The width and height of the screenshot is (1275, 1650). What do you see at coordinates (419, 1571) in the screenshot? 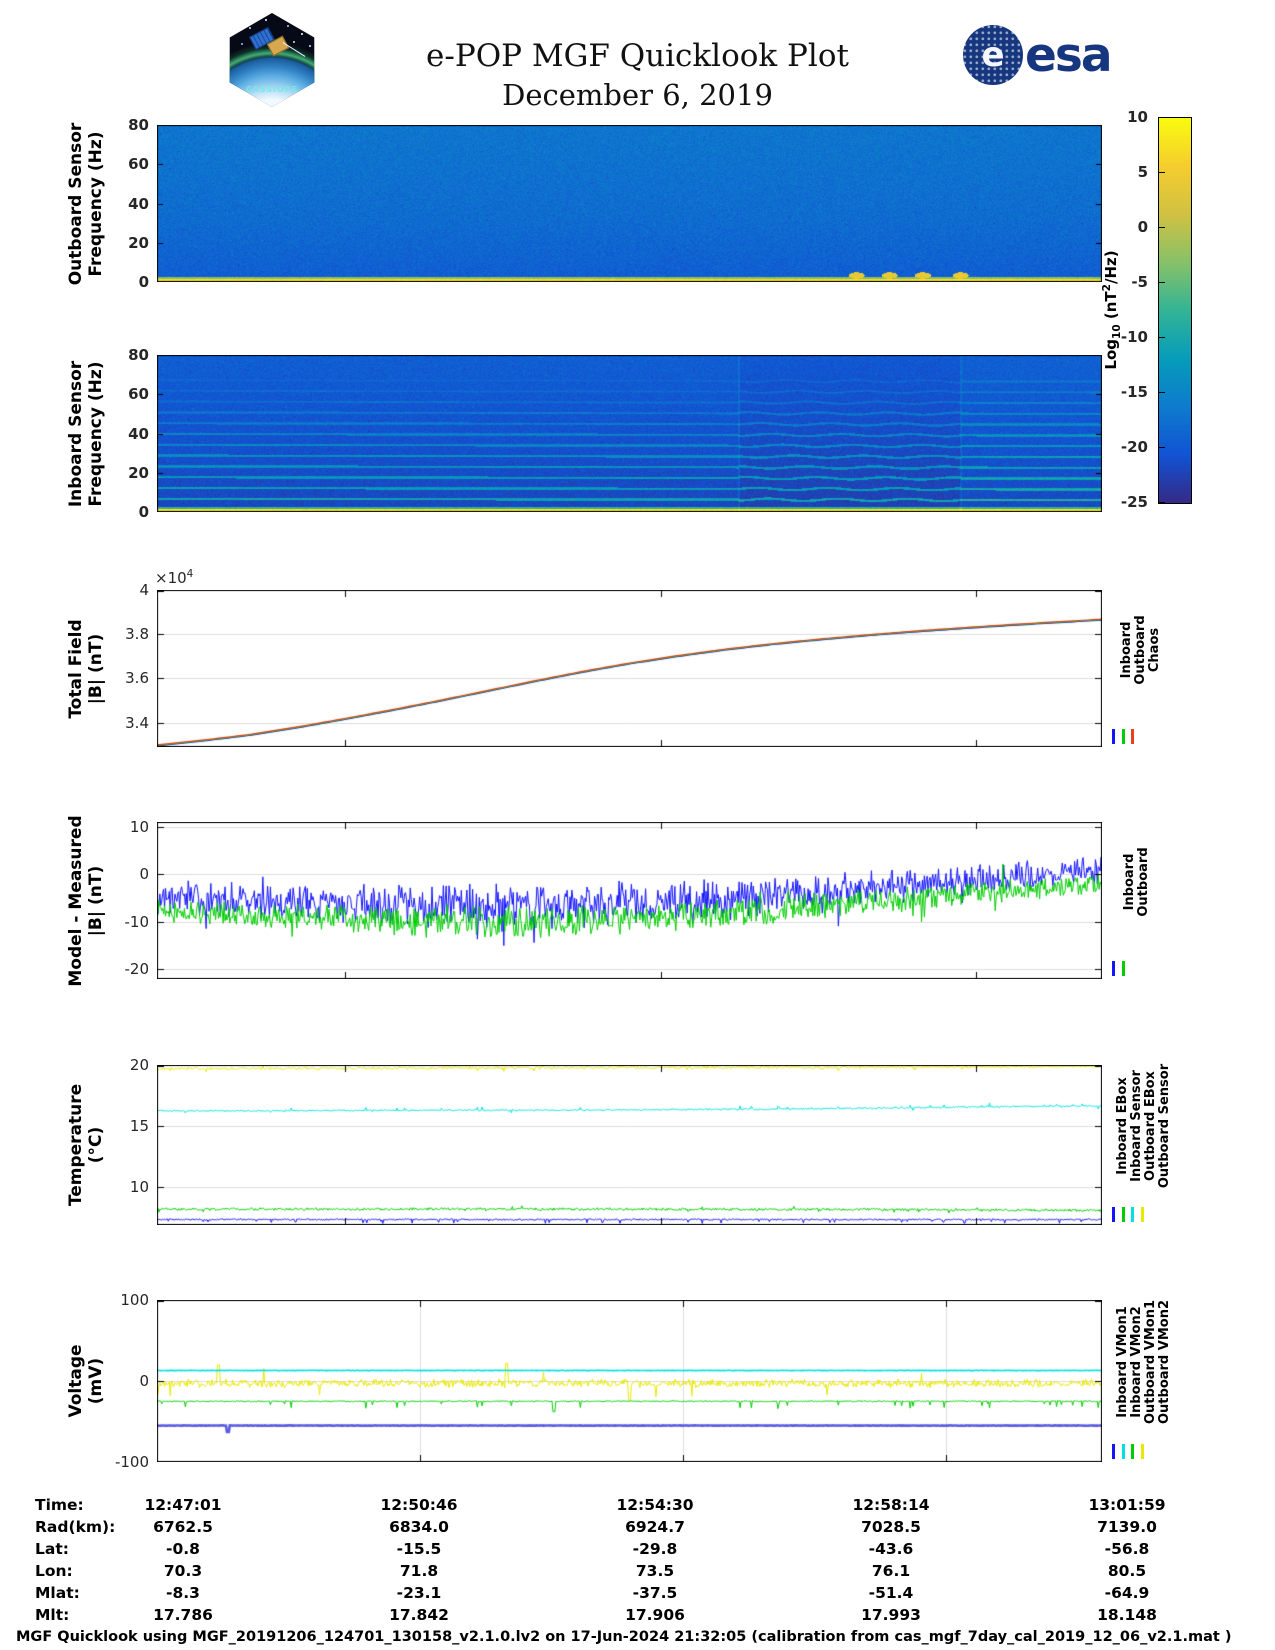
I see `table-cell: 71.8` at bounding box center [419, 1571].